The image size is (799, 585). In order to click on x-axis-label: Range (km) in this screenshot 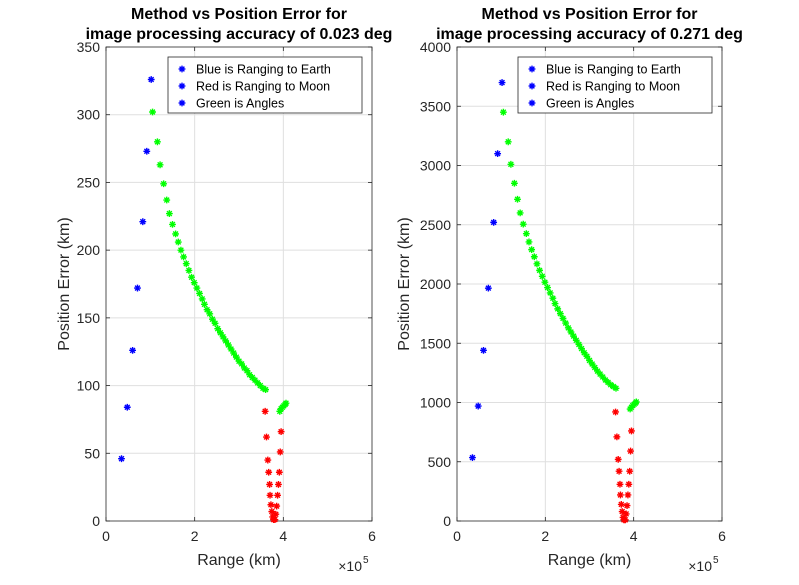, I will do `click(239, 560)`.